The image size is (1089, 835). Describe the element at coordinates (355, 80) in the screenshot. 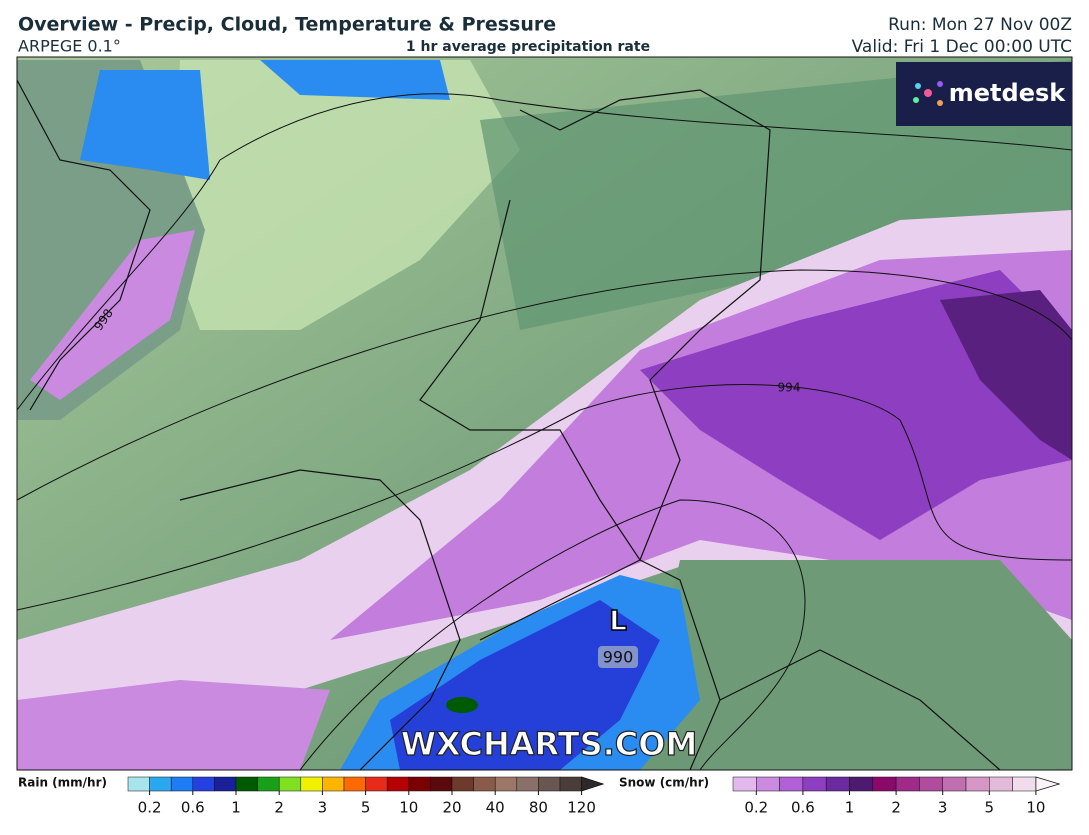

I see `rain-north2` at that location.